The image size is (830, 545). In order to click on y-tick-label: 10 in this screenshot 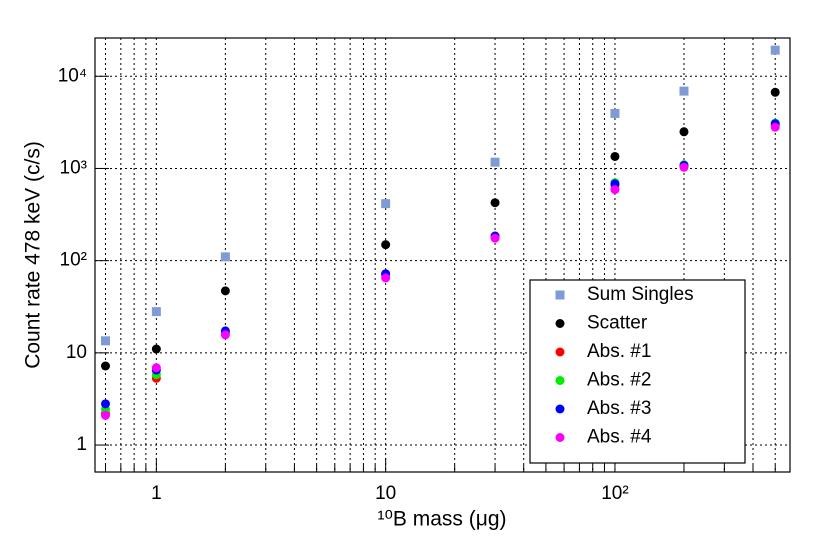, I will do `click(76, 352)`.